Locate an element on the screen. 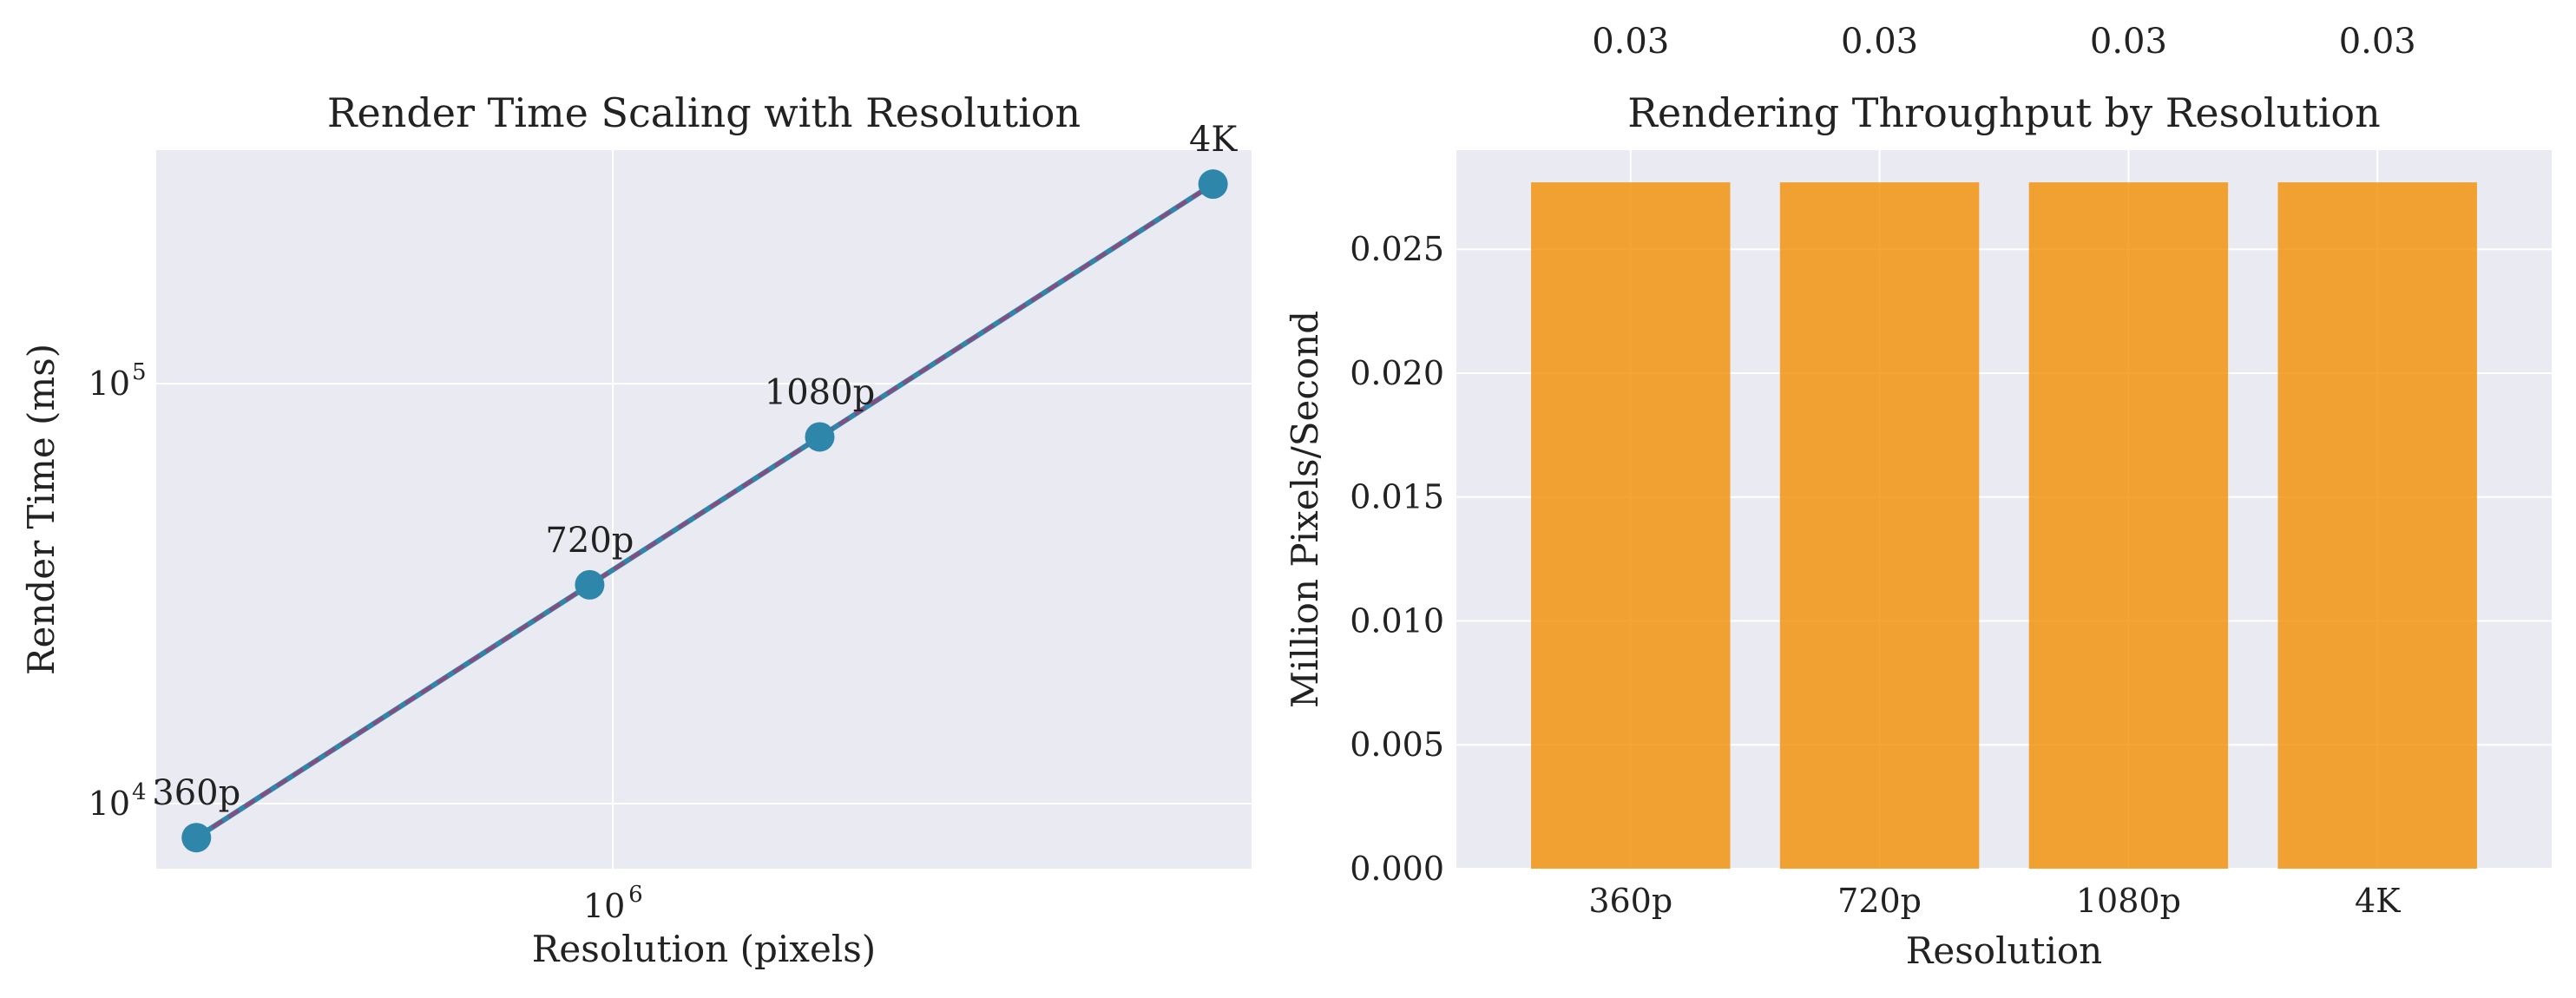 Image resolution: width=2576 pixels, height=998 pixels. y-tick-label: 0.015 is located at coordinates (1397, 497).